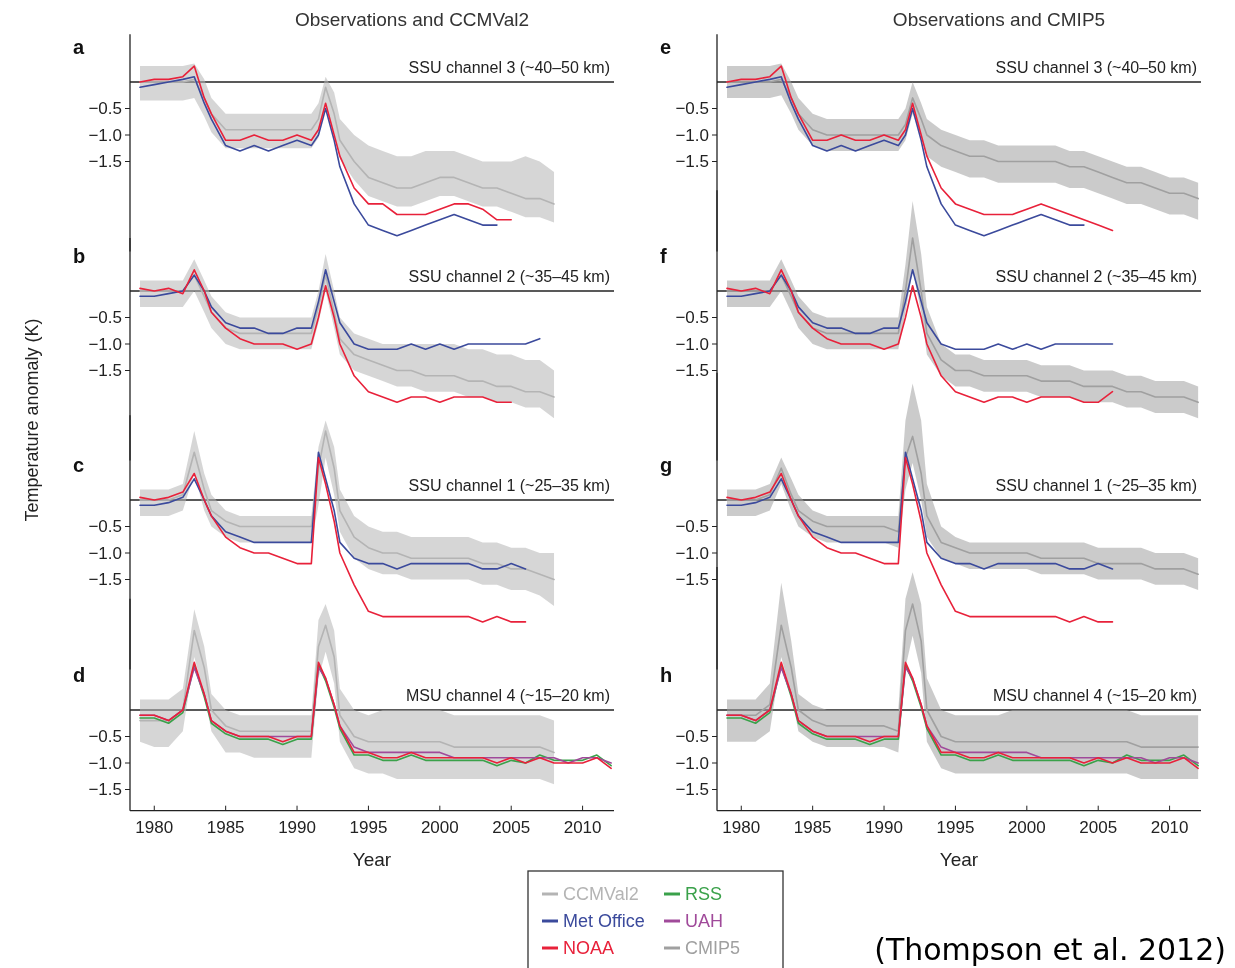 This screenshot has height=968, width=1235. What do you see at coordinates (666, 47) in the screenshot?
I see `text: e` at bounding box center [666, 47].